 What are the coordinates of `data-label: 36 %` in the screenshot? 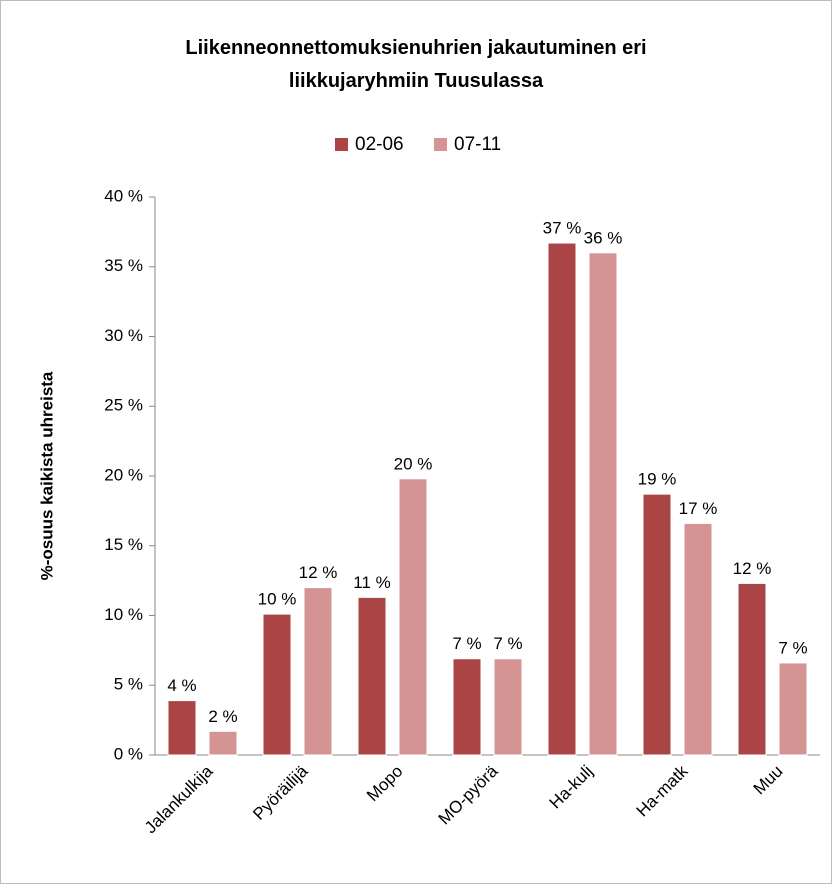 It's located at (603, 237).